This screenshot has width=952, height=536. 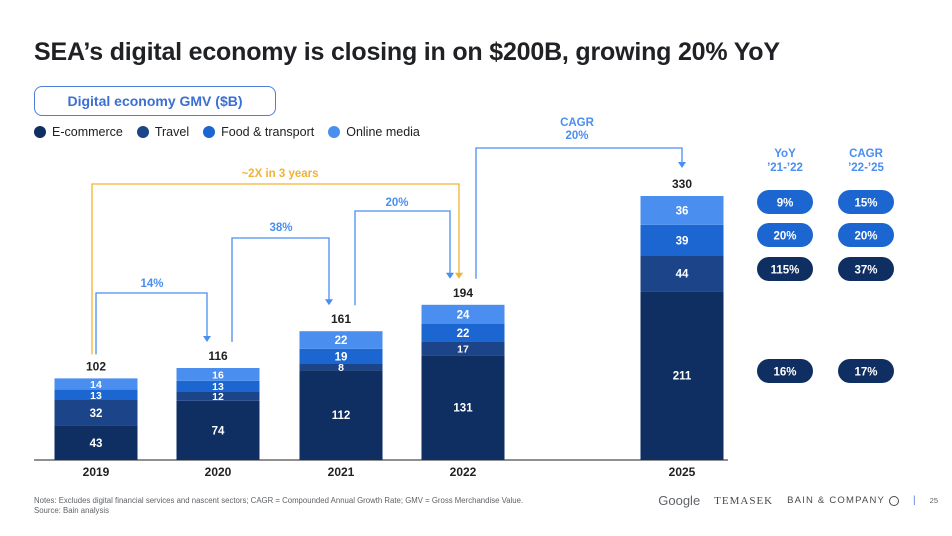 I want to click on legend-swatch-online-media, so click(x=334, y=132).